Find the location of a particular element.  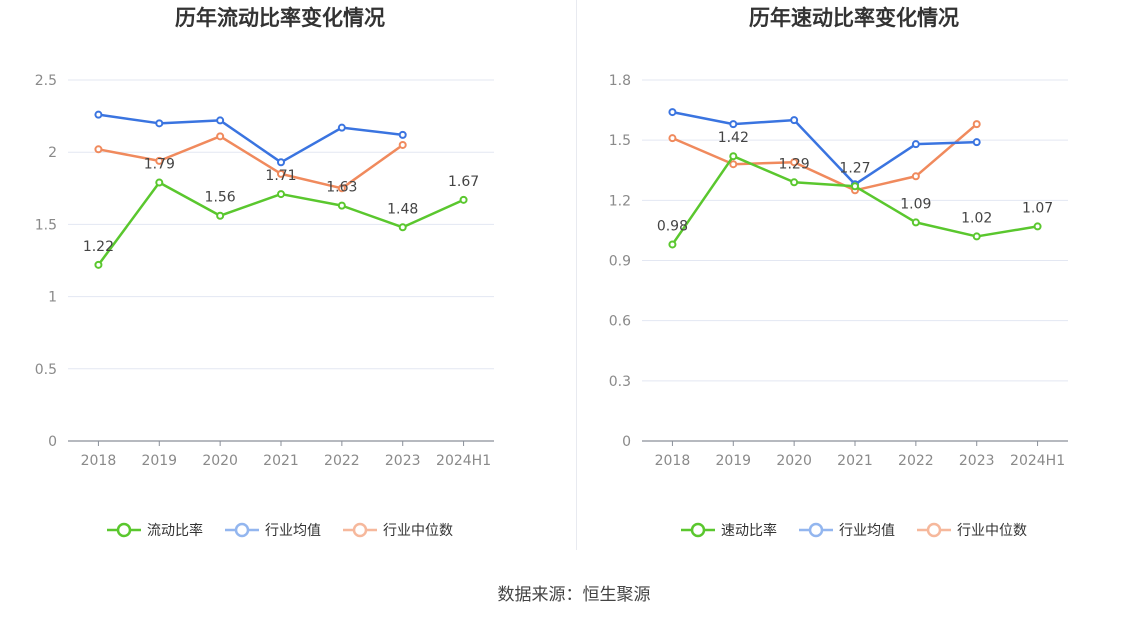

legend-label: 速动比率 is located at coordinates (749, 530).